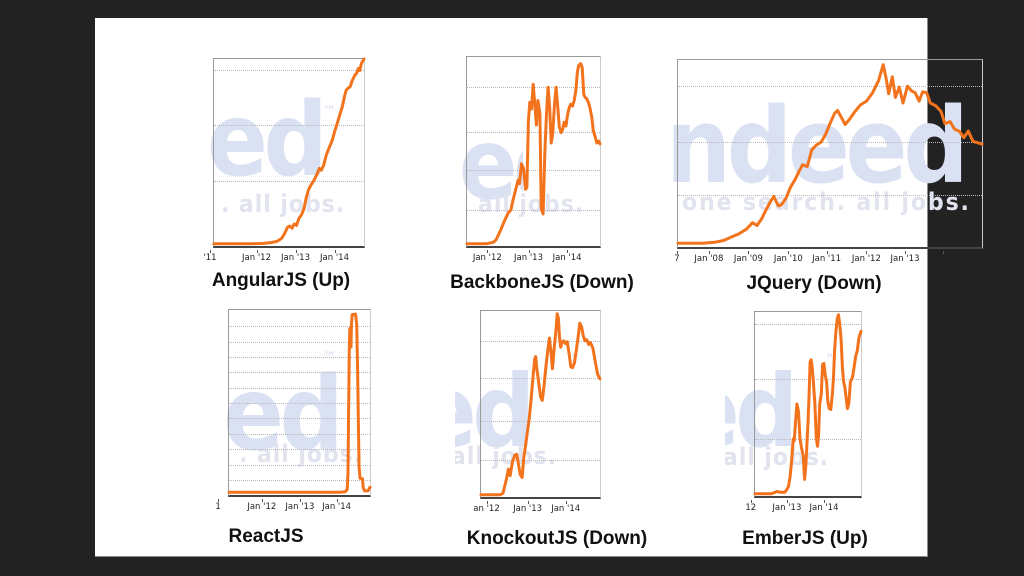  I want to click on x-axis: '11 Jan '12 Jan '13 Jan '14, so click(284, 258).